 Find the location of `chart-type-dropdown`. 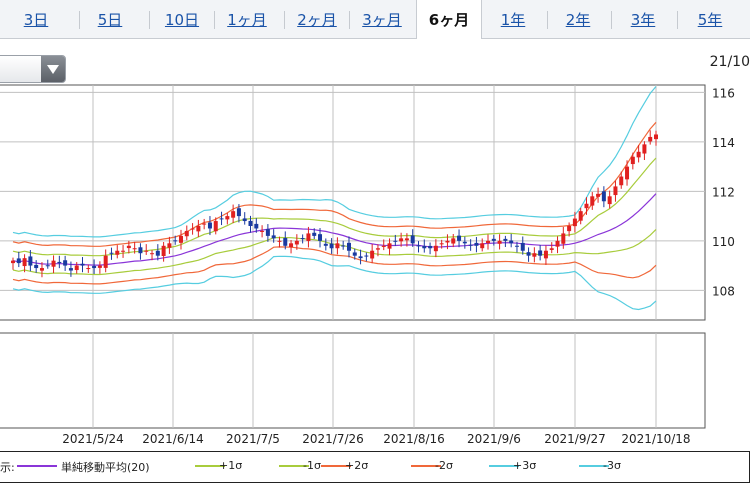

chart-type-dropdown is located at coordinates (33, 69).